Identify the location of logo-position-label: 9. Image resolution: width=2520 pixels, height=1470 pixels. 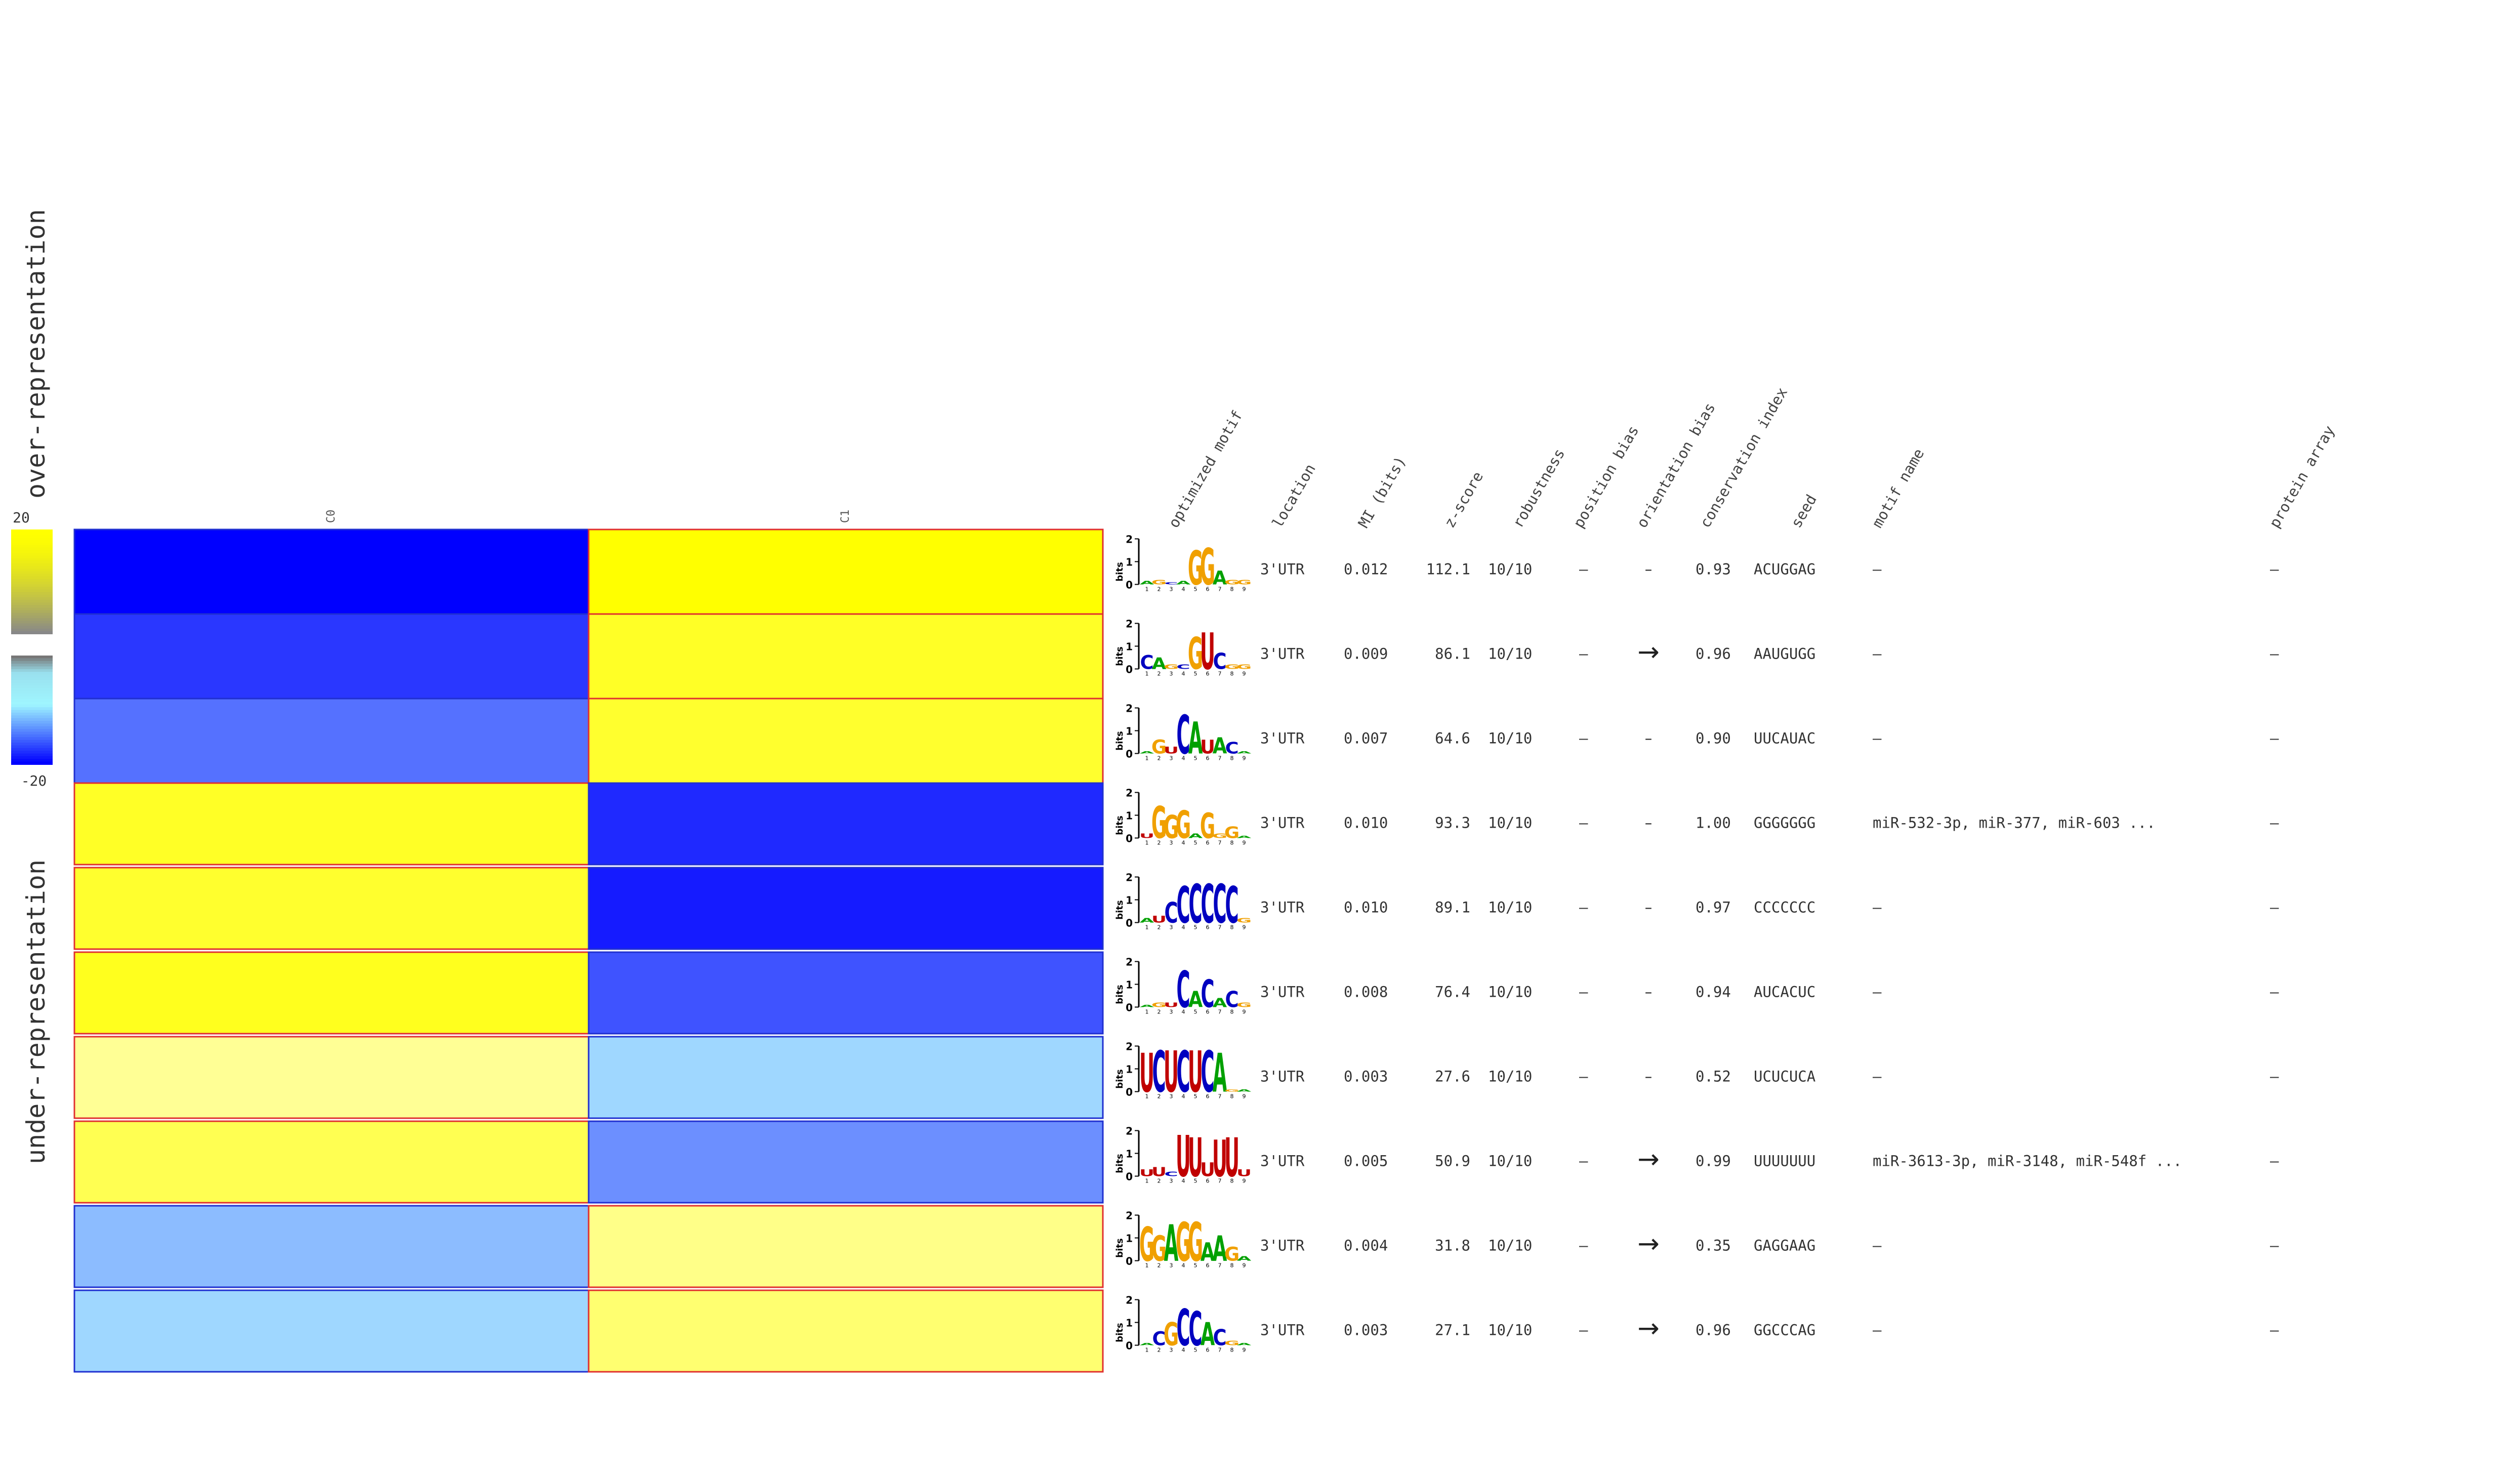
(1244, 1181).